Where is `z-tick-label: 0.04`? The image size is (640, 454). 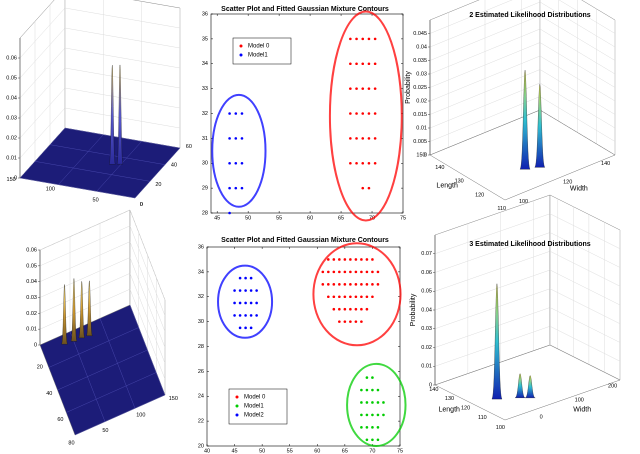 z-tick-label: 0.04 is located at coordinates (31, 282).